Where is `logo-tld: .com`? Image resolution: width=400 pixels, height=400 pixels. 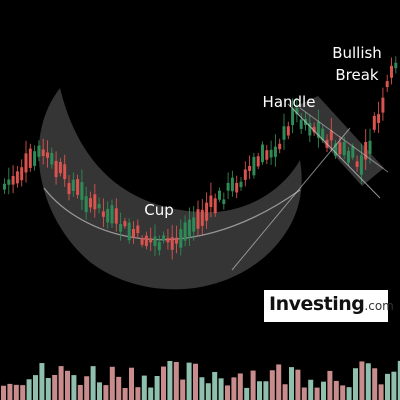
logo-tld: .com is located at coordinates (379, 306).